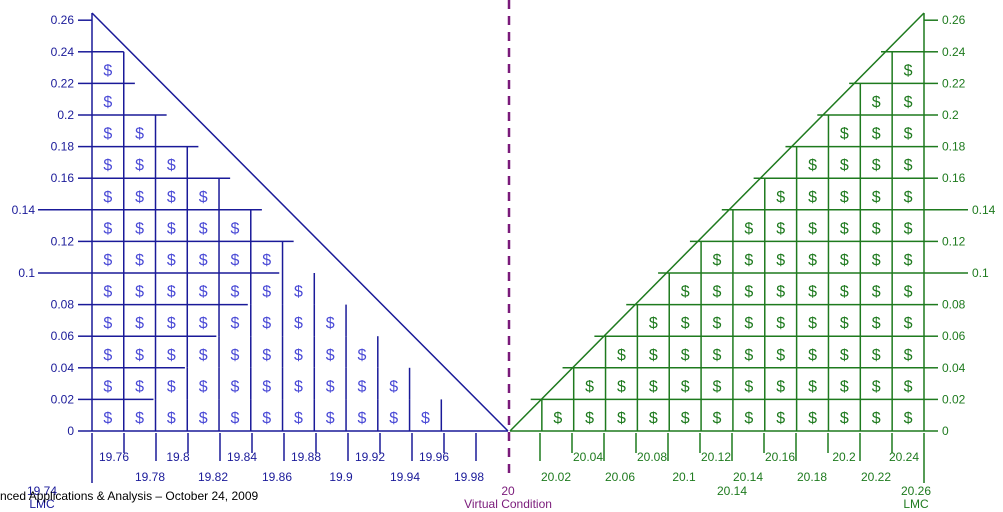  What do you see at coordinates (980, 273) in the screenshot?
I see `right-y-tick-label: 0.1` at bounding box center [980, 273].